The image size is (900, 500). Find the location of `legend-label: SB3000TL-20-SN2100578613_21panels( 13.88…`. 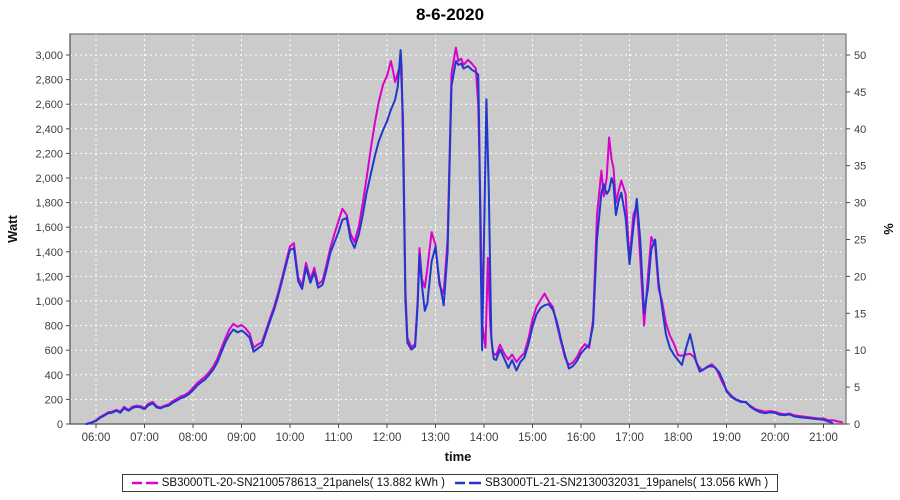

legend-label: SB3000TL-20-SN2100578613_21panels( 13.88… is located at coordinates (303, 483).